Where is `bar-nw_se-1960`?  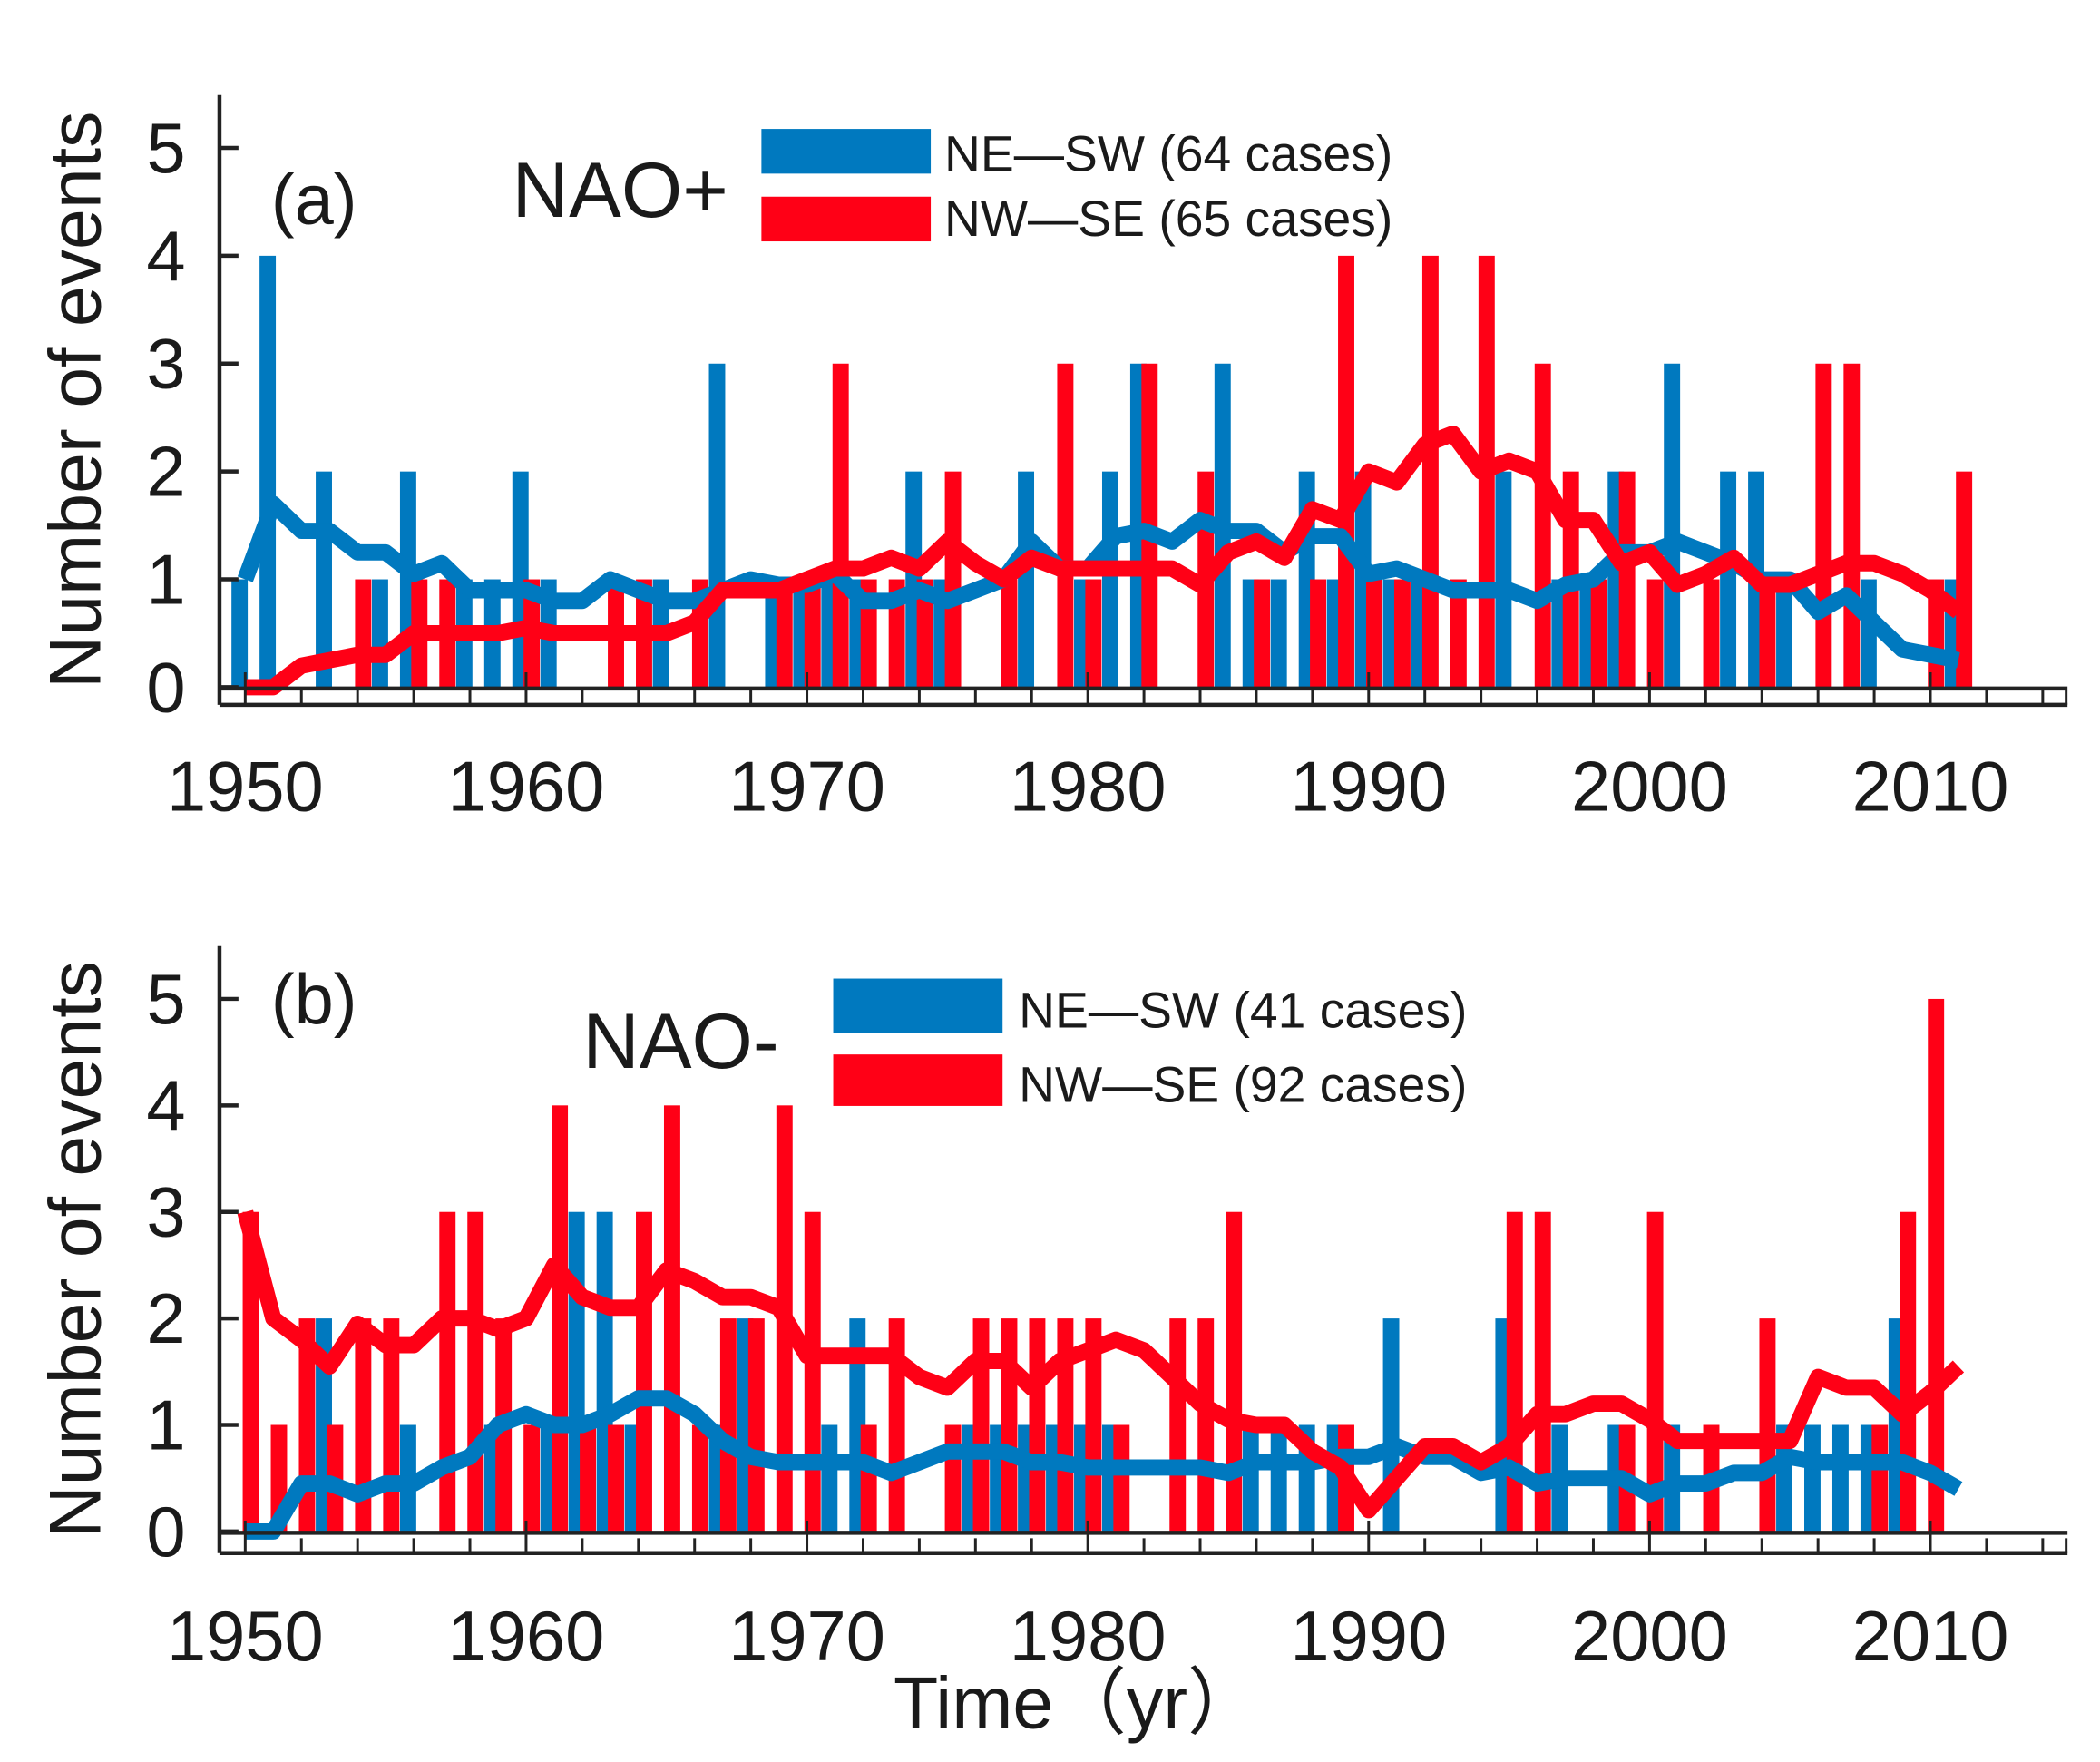
bar-nw_se-1960 is located at coordinates (532, 1478).